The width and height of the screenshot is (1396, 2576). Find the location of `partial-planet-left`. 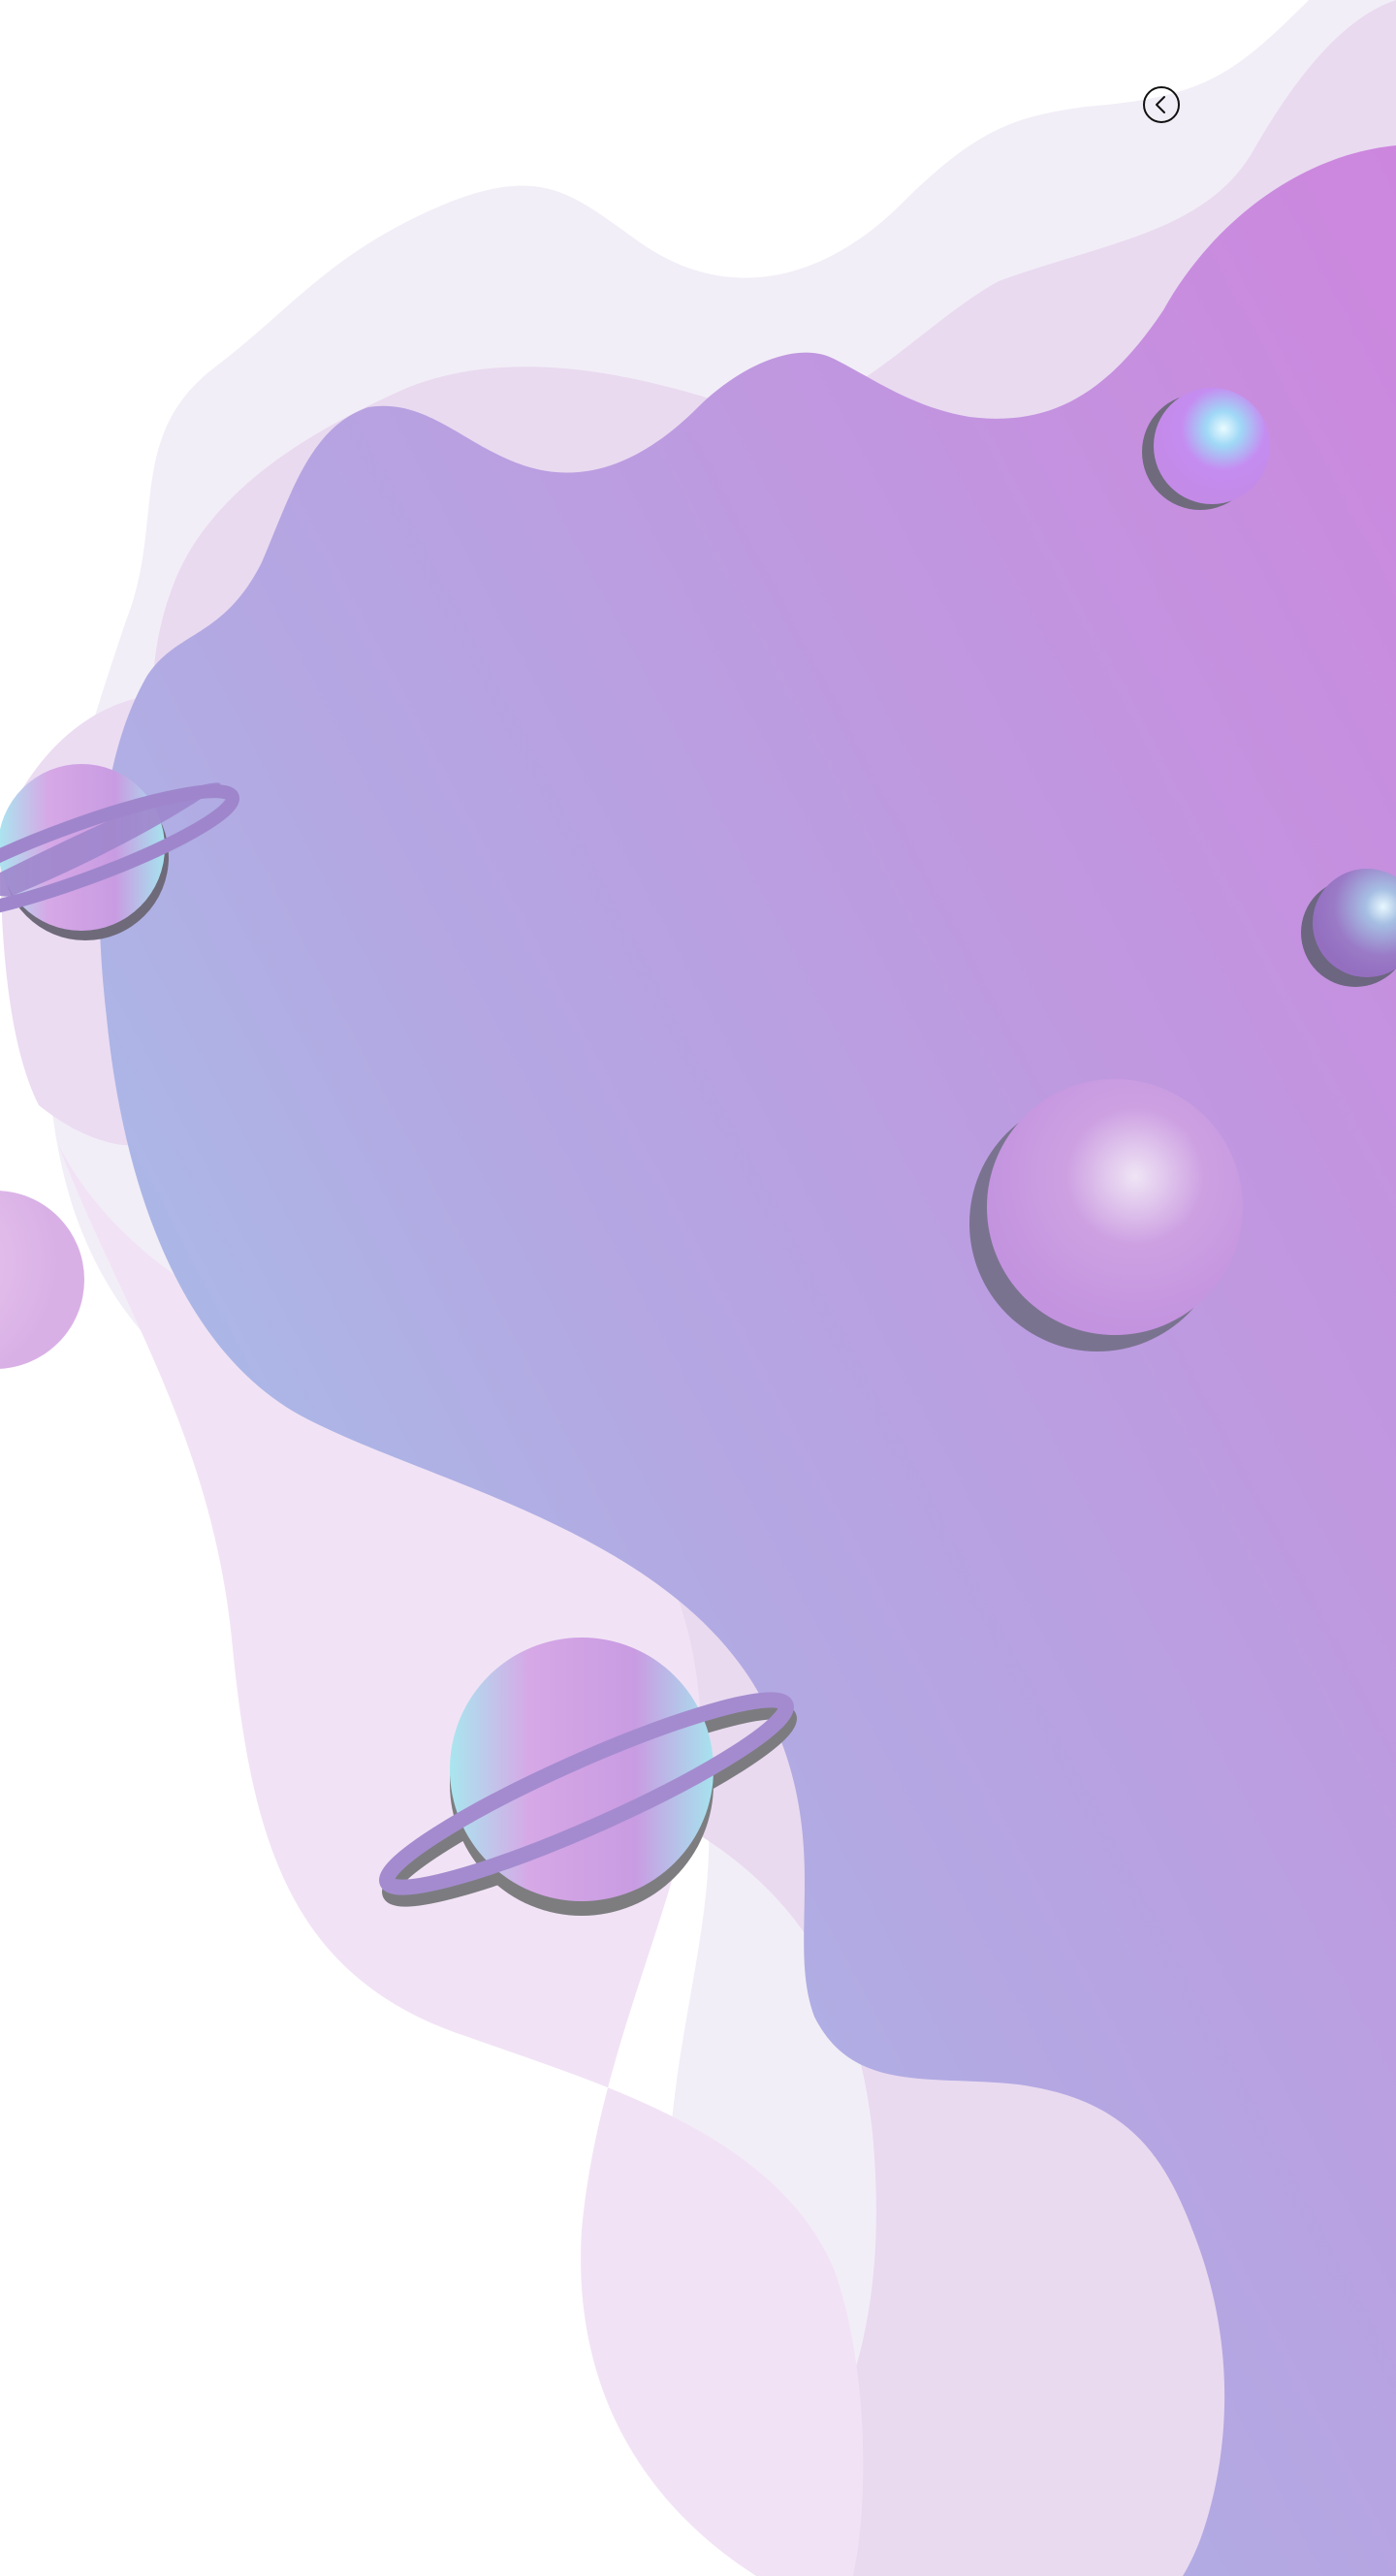

partial-planet-left is located at coordinates (42, 1280).